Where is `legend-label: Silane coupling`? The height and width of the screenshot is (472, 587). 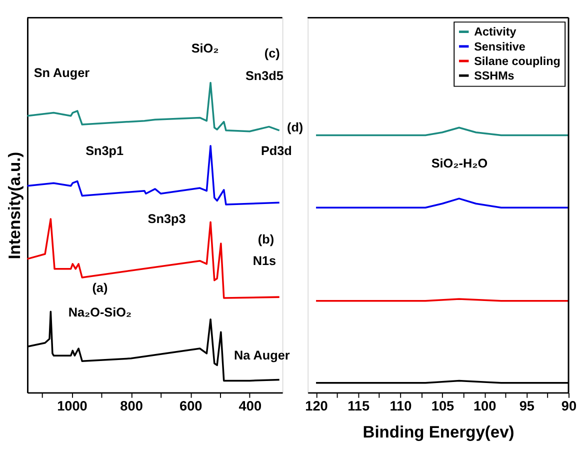 legend-label: Silane coupling is located at coordinates (517, 61).